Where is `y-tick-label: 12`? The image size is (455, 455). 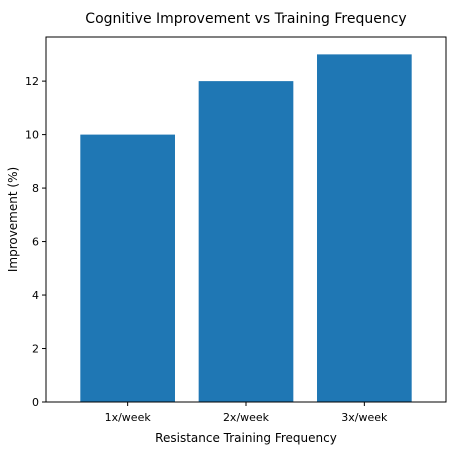 y-tick-label: 12 is located at coordinates (32, 81).